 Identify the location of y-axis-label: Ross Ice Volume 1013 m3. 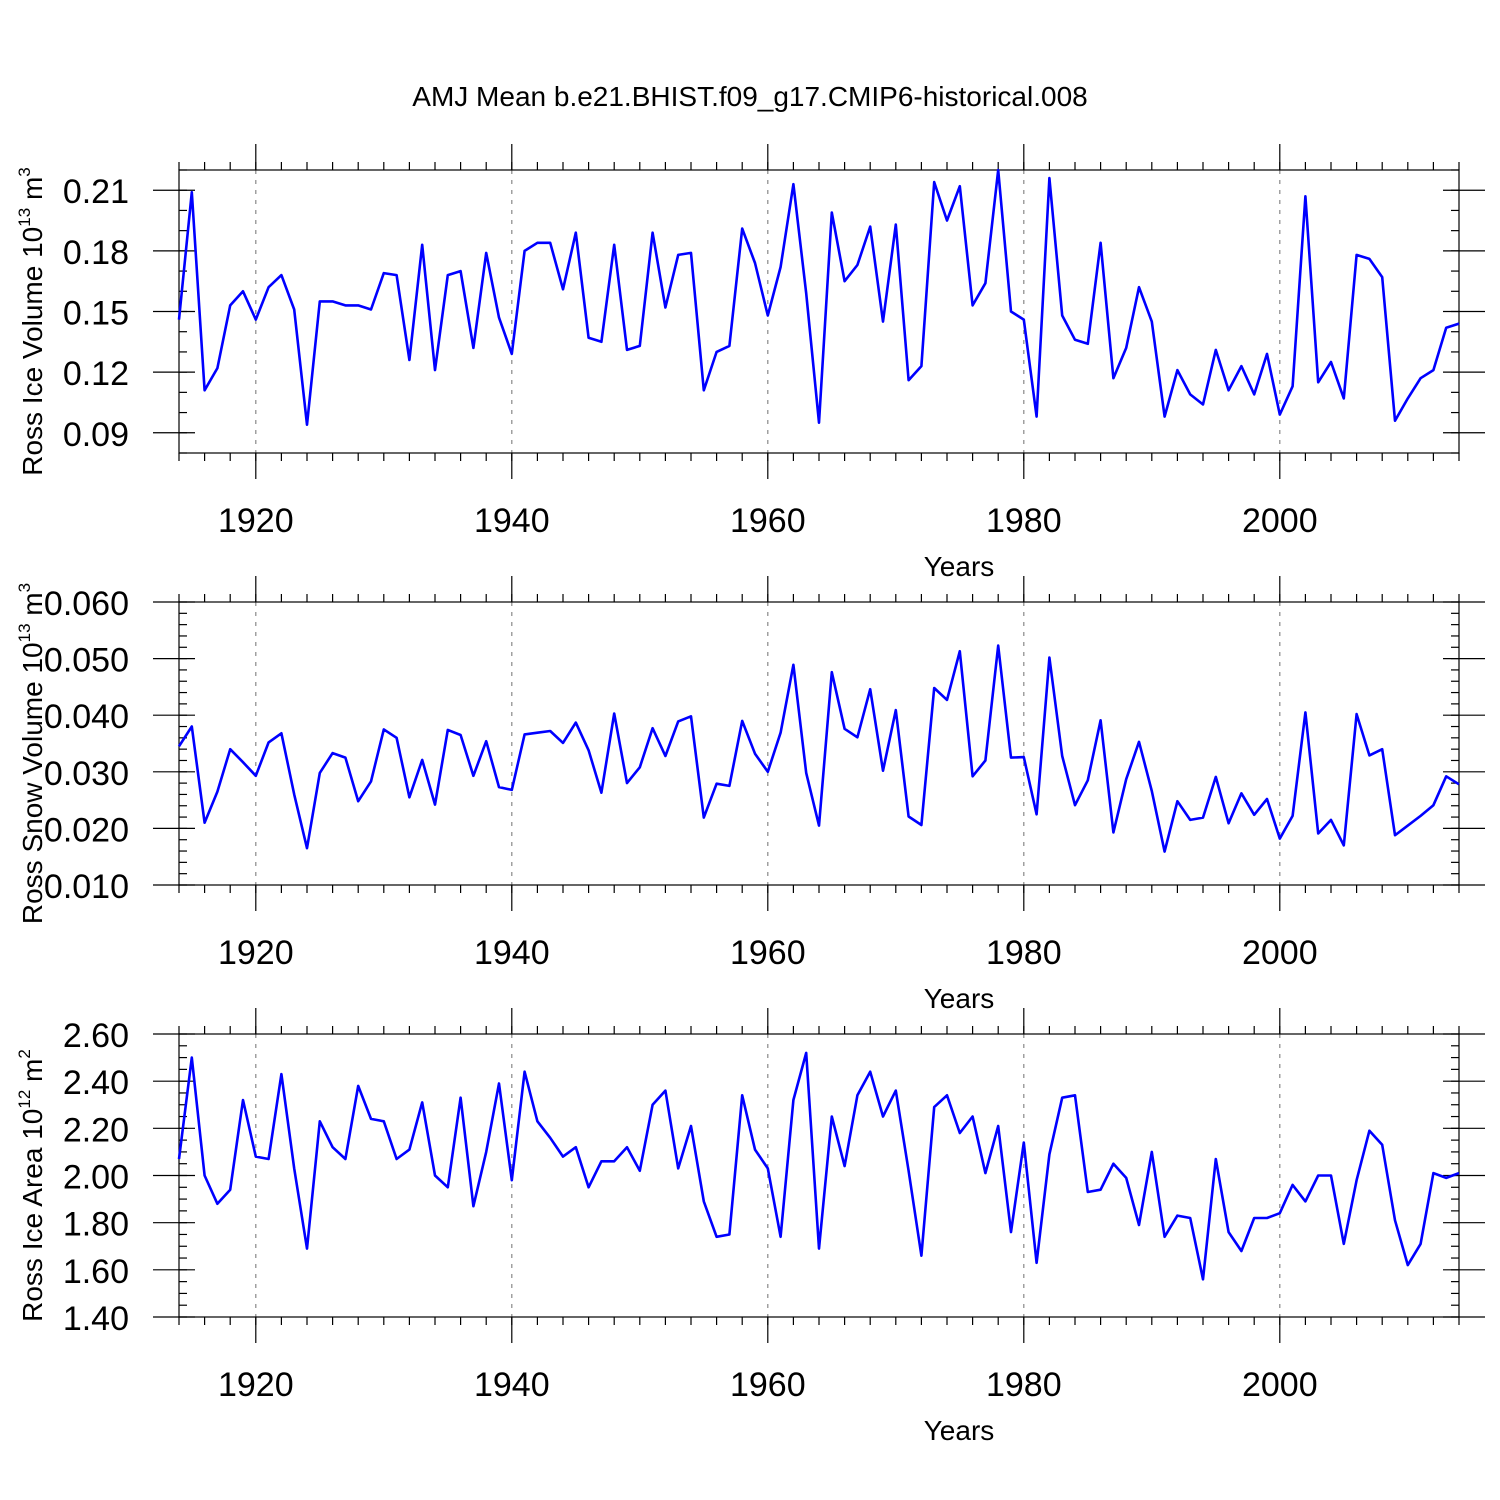
(31, 321).